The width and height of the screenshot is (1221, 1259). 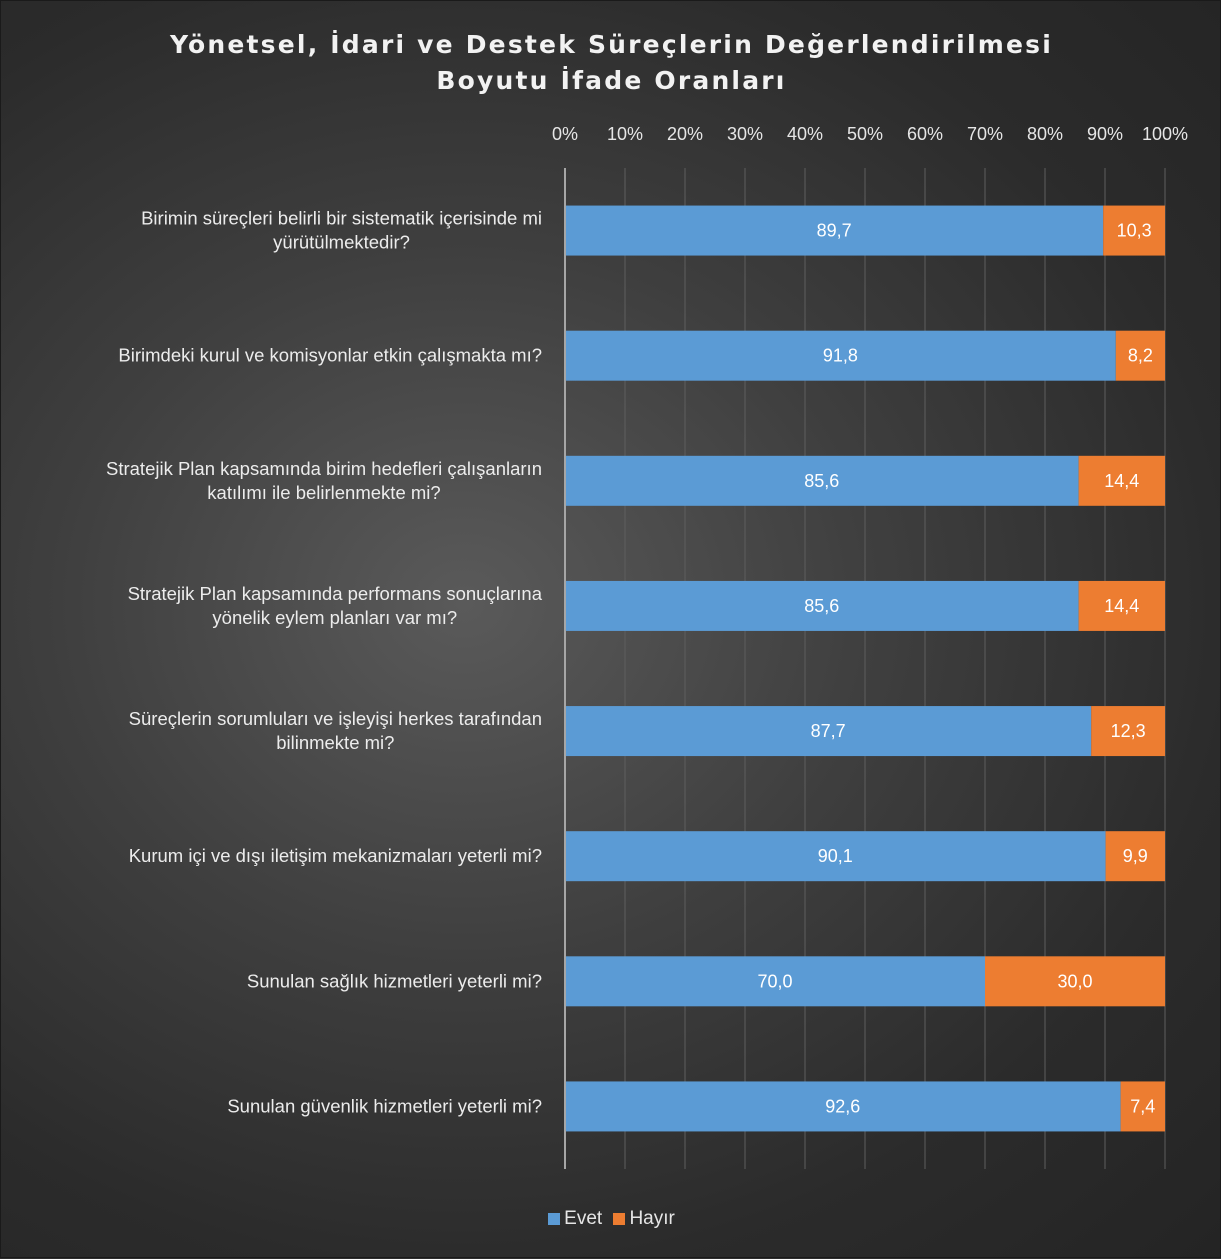 I want to click on legend-item-hayir: Hayır, so click(x=644, y=1219).